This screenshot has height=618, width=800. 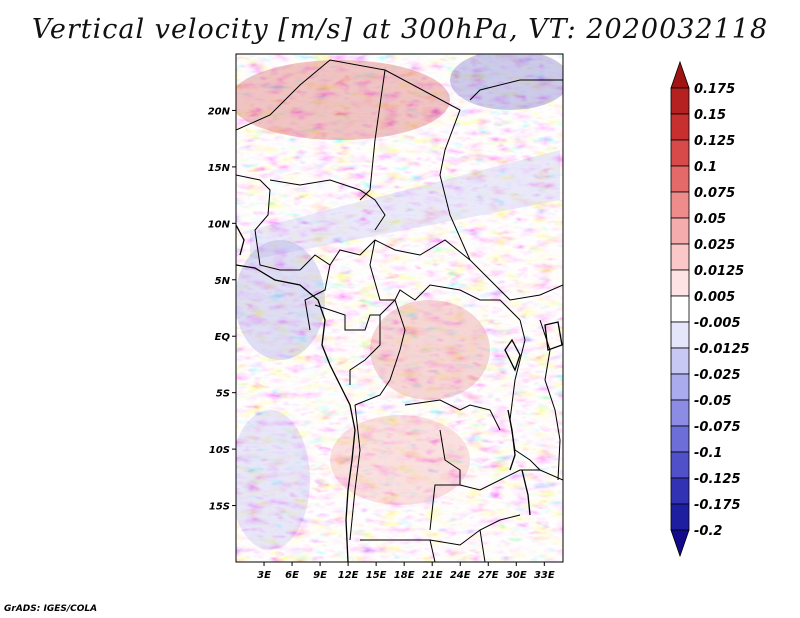 I want to click on colorbar-label: -0.05, so click(x=712, y=401).